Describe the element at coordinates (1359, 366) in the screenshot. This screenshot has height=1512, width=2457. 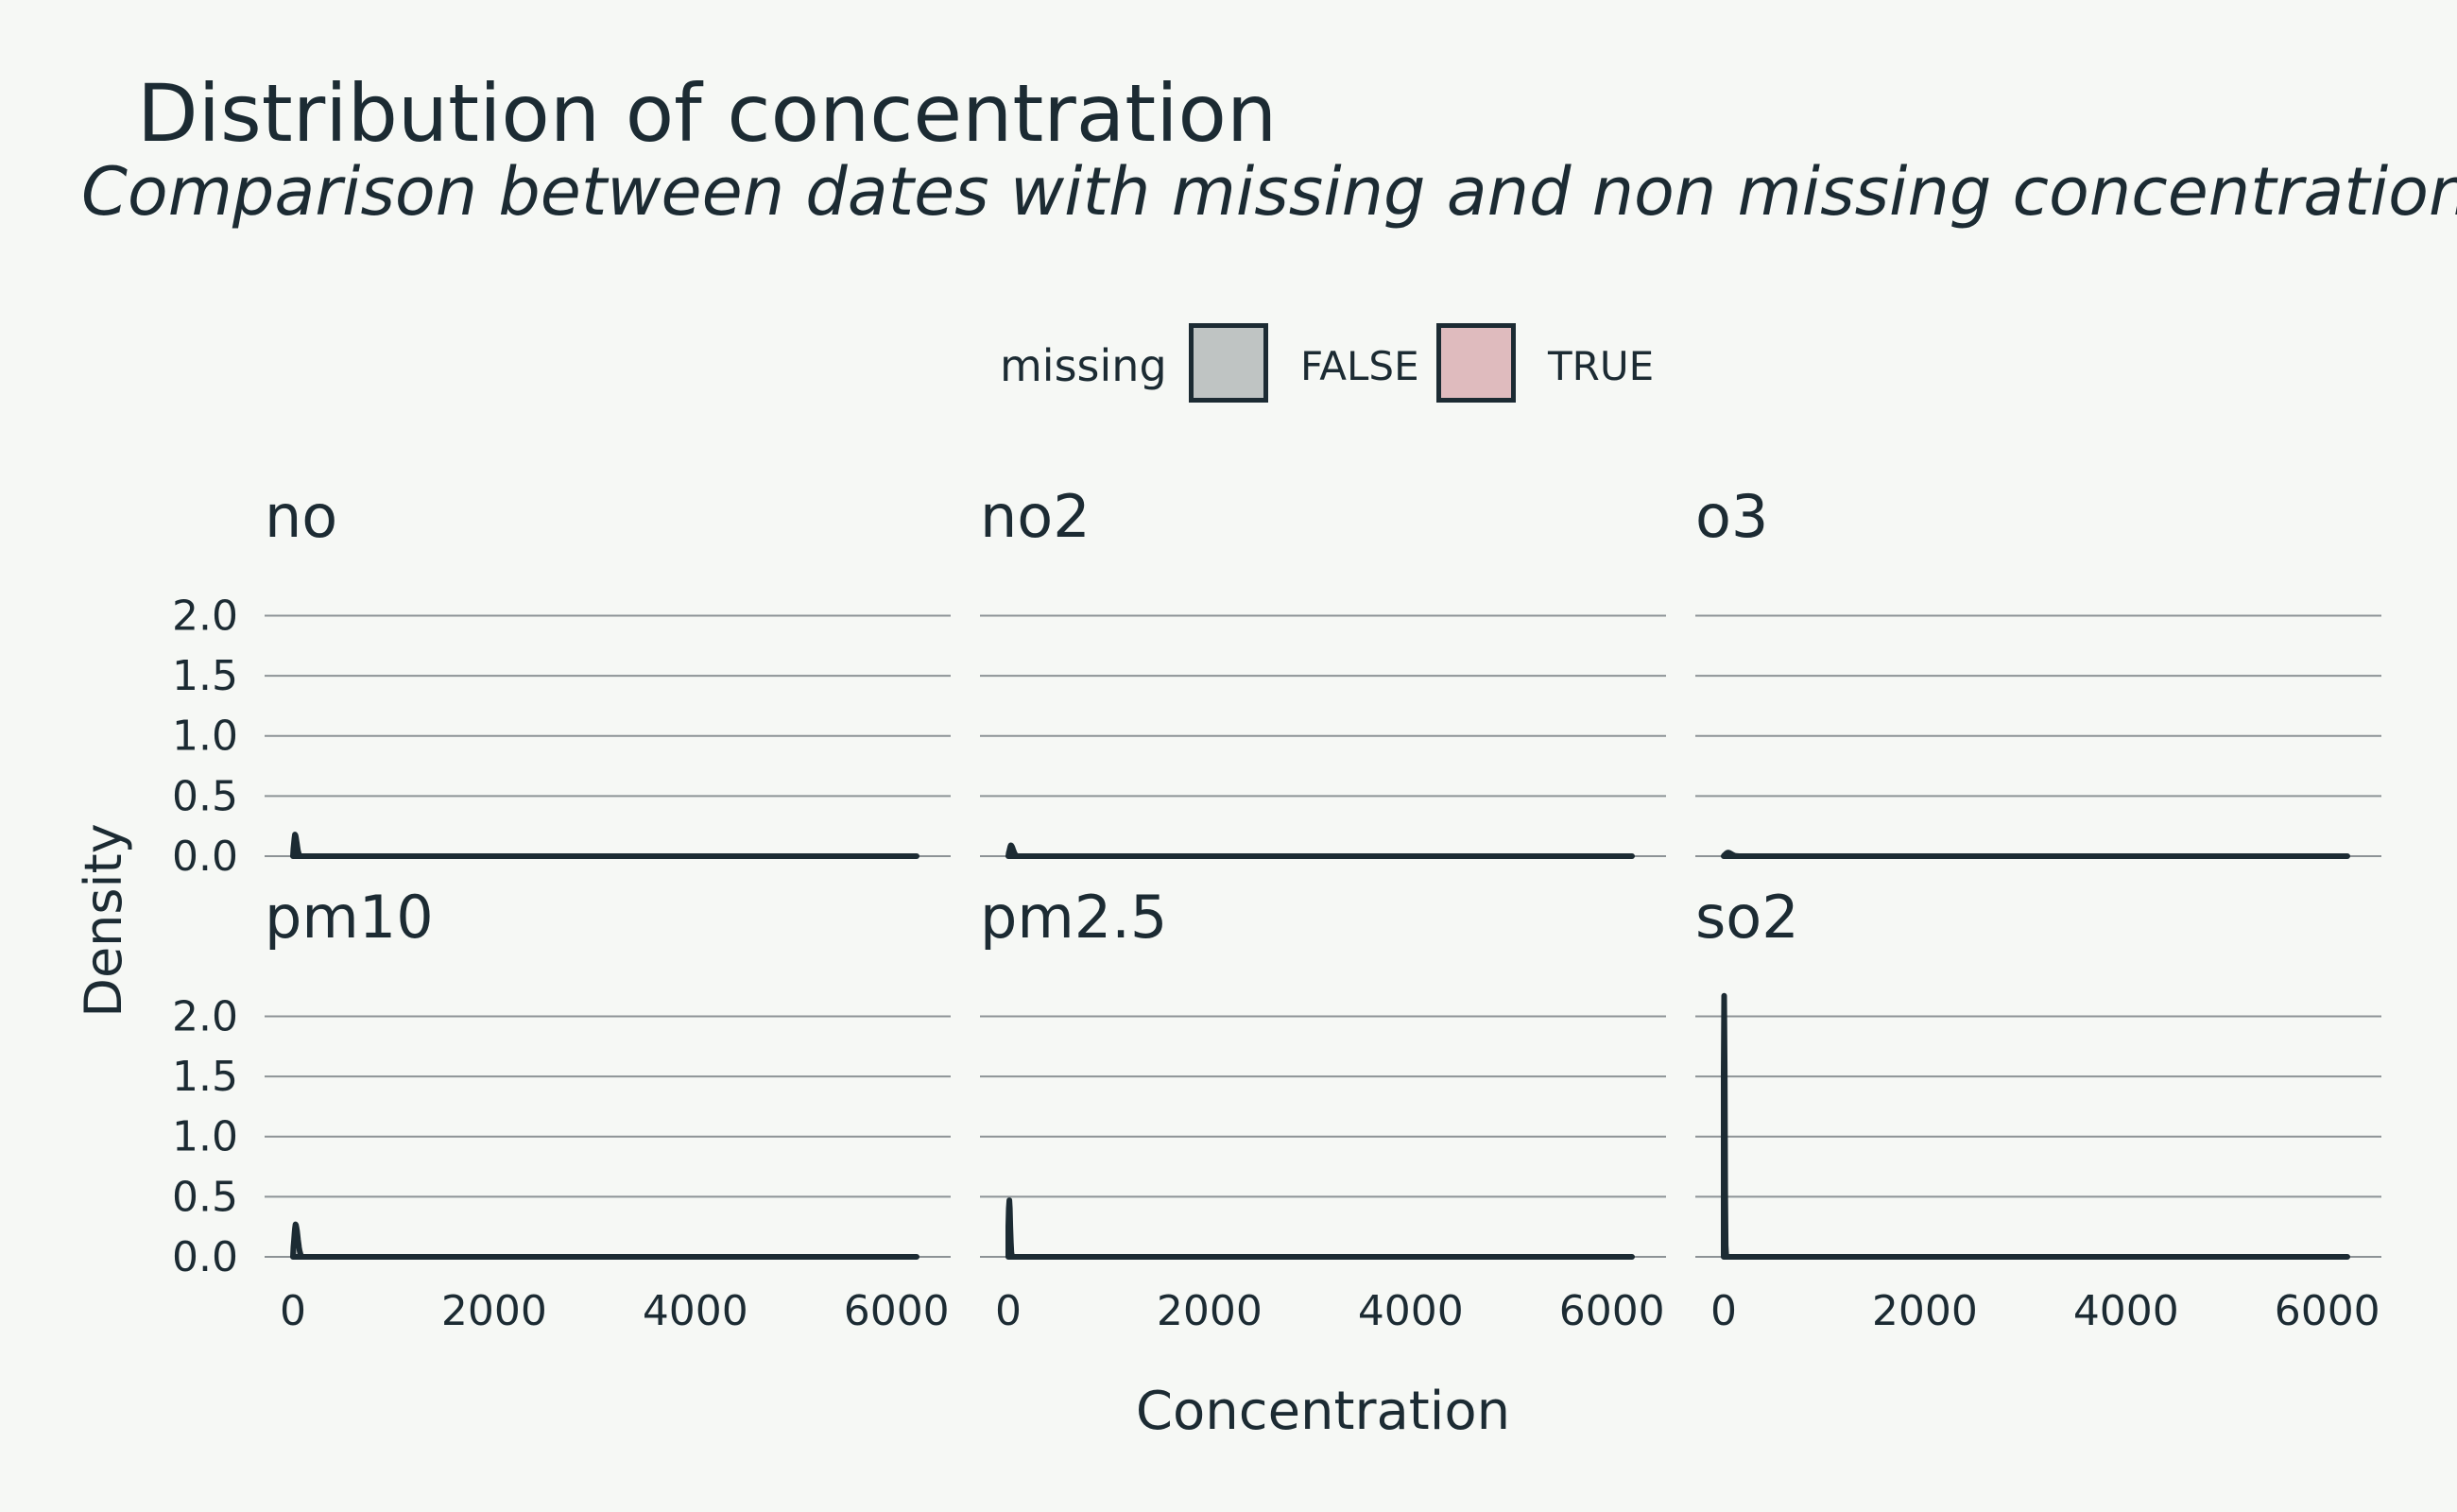
I see `legend-label-false: FALSE` at that location.